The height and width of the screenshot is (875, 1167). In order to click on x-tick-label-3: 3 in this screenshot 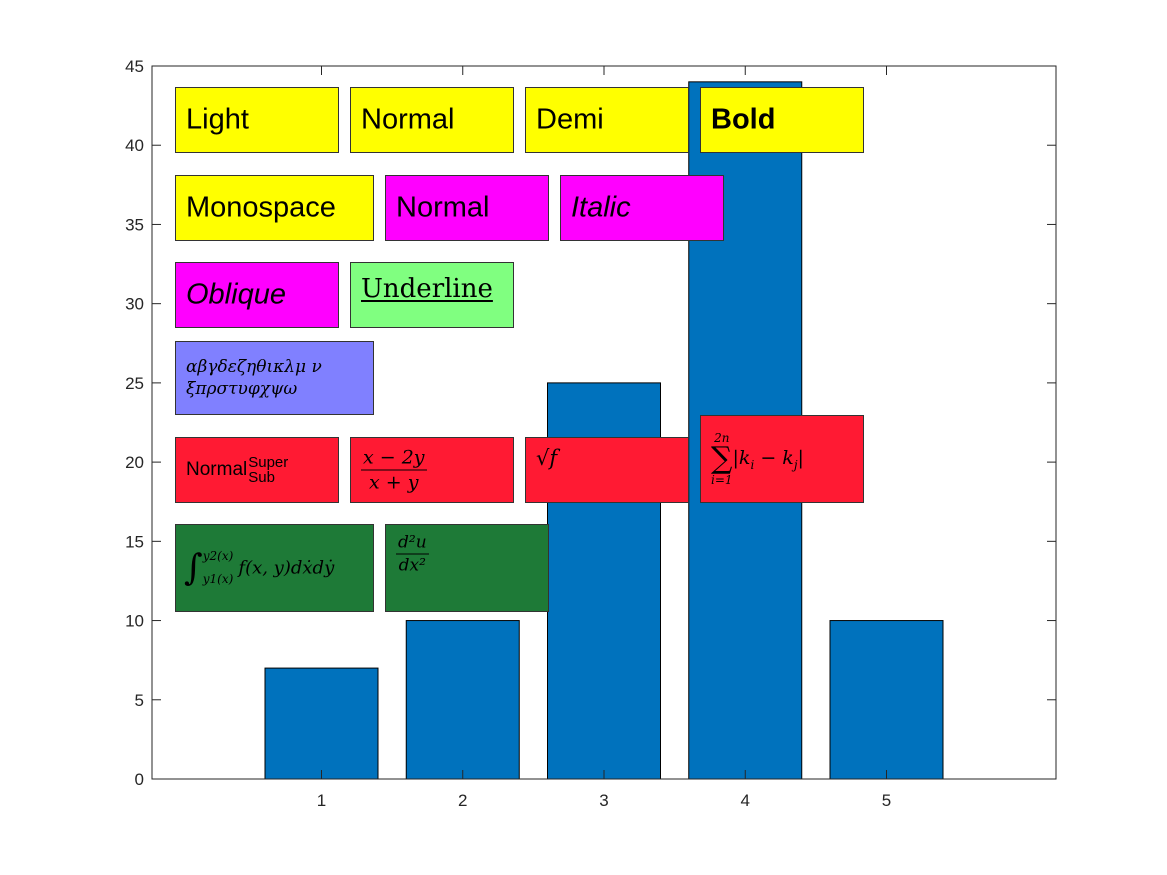, I will do `click(603, 800)`.